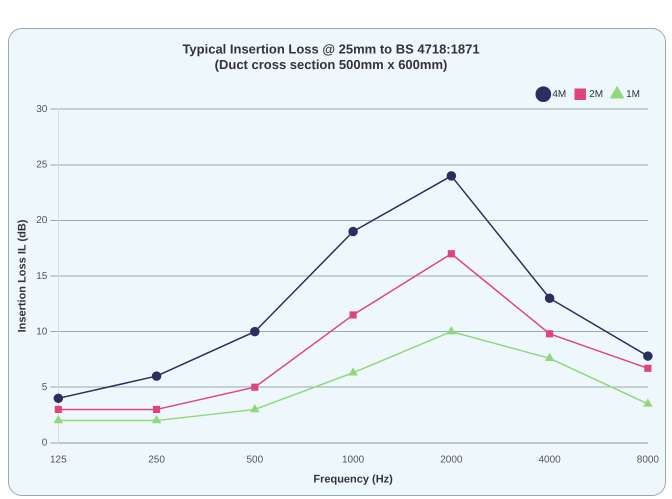  Describe the element at coordinates (633, 94) in the screenshot. I see `legend-label: 1M` at that location.